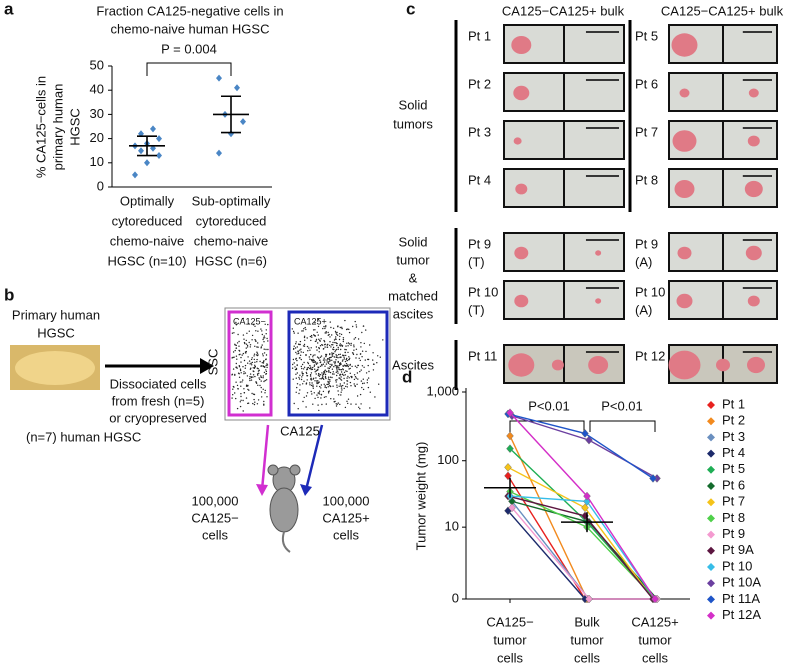  Describe the element at coordinates (483, 291) in the screenshot. I see `sample-label: Pt 10` at that location.